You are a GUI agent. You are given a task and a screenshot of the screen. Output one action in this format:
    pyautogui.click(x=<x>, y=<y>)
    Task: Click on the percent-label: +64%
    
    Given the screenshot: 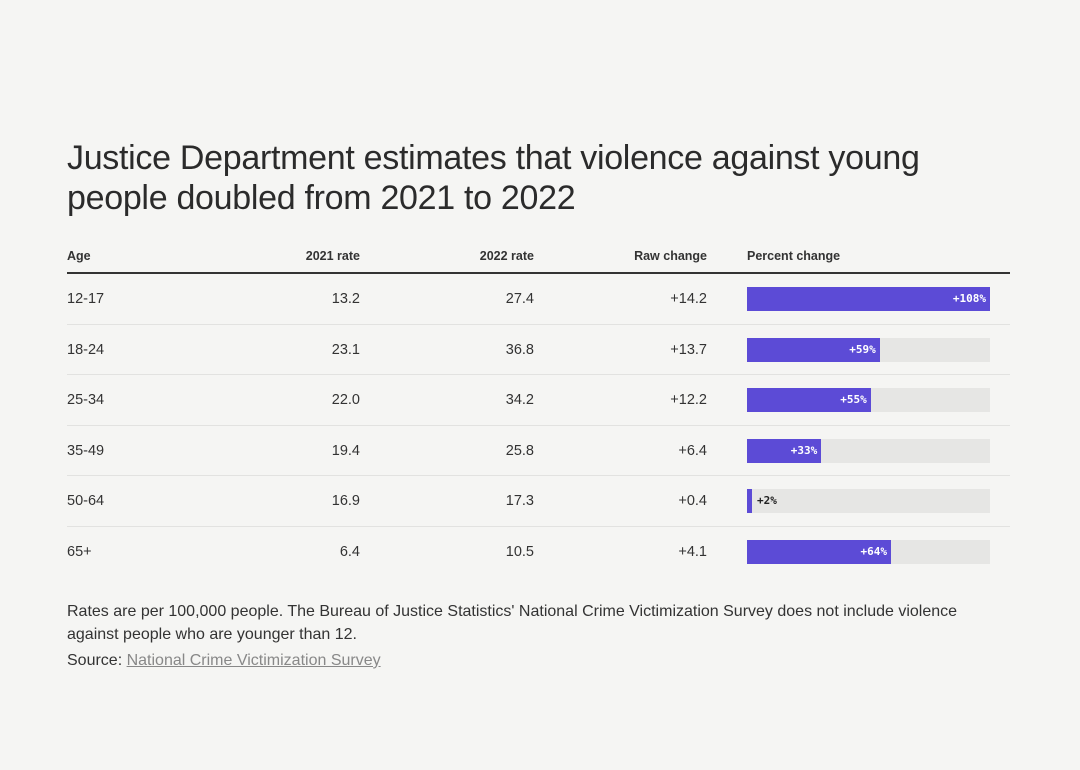 What is the action you would take?
    pyautogui.click(x=874, y=551)
    